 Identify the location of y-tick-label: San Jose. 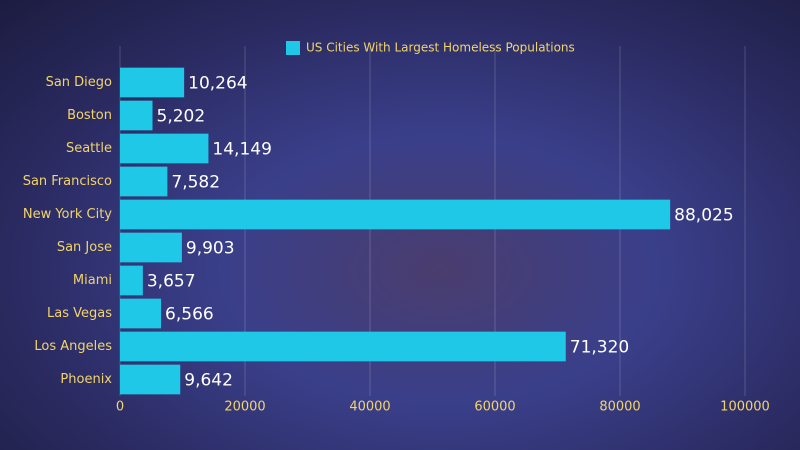
(84, 247).